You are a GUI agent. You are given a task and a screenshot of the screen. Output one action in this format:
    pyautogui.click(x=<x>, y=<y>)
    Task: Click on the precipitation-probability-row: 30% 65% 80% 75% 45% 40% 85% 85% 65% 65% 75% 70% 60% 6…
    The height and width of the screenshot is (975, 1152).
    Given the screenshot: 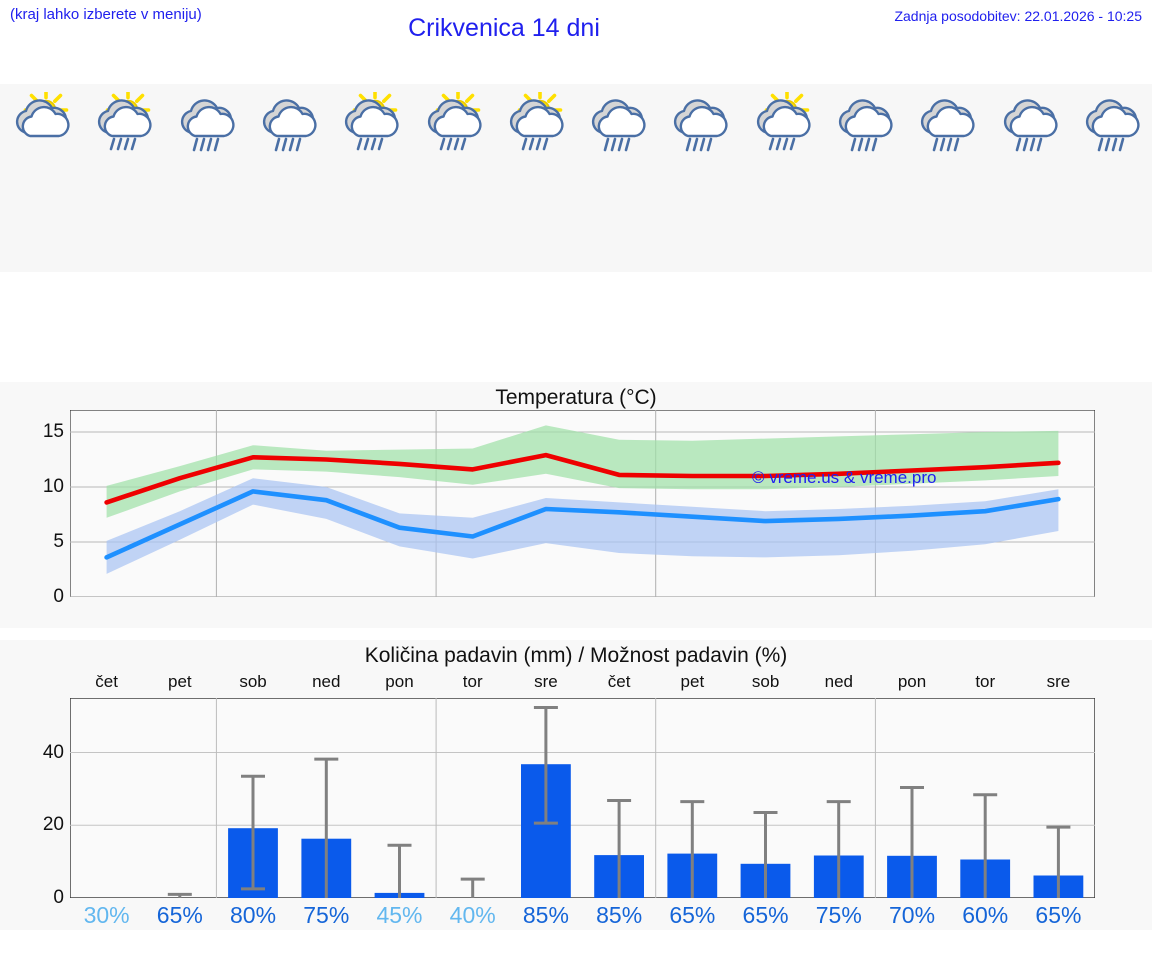 What is the action you would take?
    pyautogui.click(x=582, y=915)
    